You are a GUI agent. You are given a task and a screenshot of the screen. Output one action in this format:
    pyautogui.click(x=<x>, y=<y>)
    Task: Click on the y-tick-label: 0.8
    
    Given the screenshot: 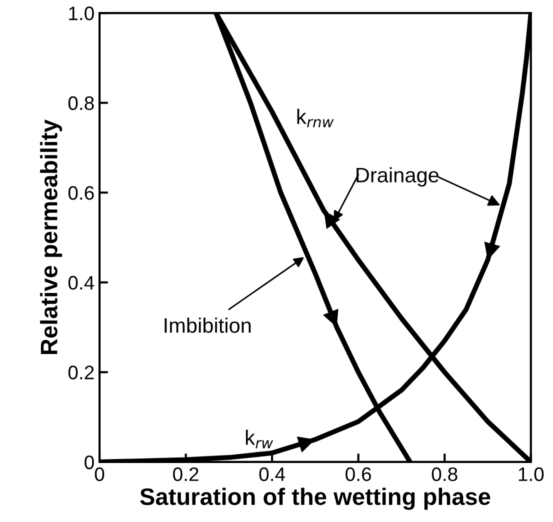 What is the action you would take?
    pyautogui.click(x=81, y=103)
    